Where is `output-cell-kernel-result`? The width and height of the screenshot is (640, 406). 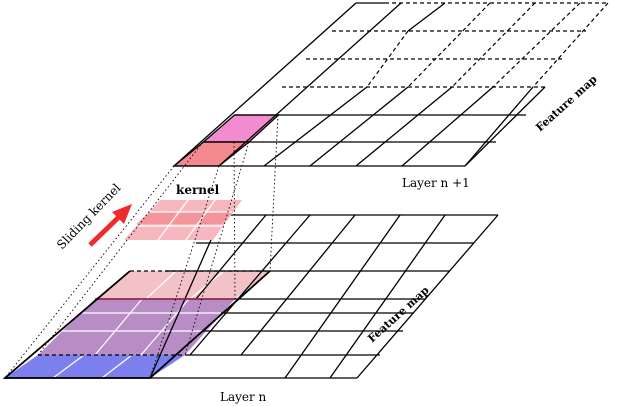
output-cell-kernel-result is located at coordinates (211, 154).